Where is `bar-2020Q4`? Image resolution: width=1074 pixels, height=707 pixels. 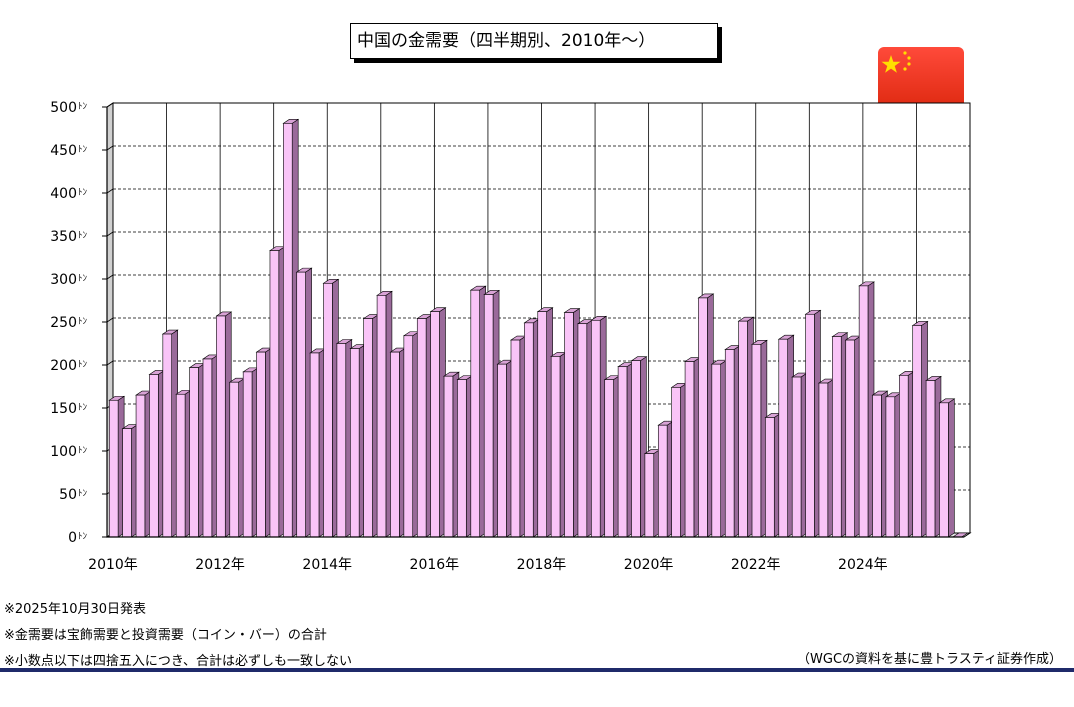 bar-2020Q4 is located at coordinates (692, 447).